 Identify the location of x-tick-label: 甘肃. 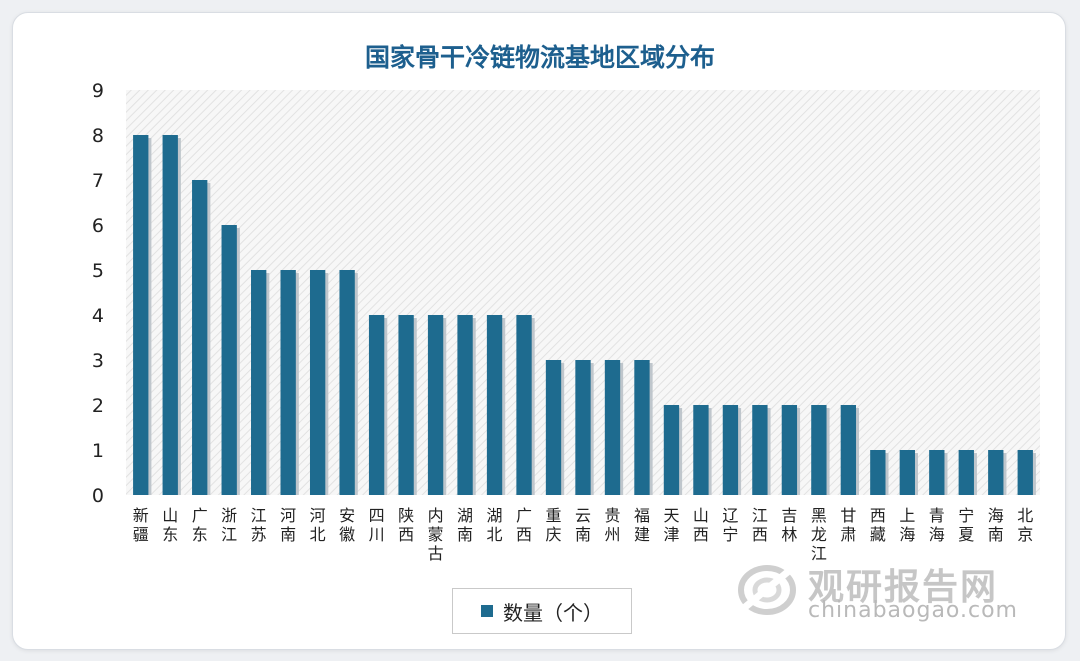
(848, 525).